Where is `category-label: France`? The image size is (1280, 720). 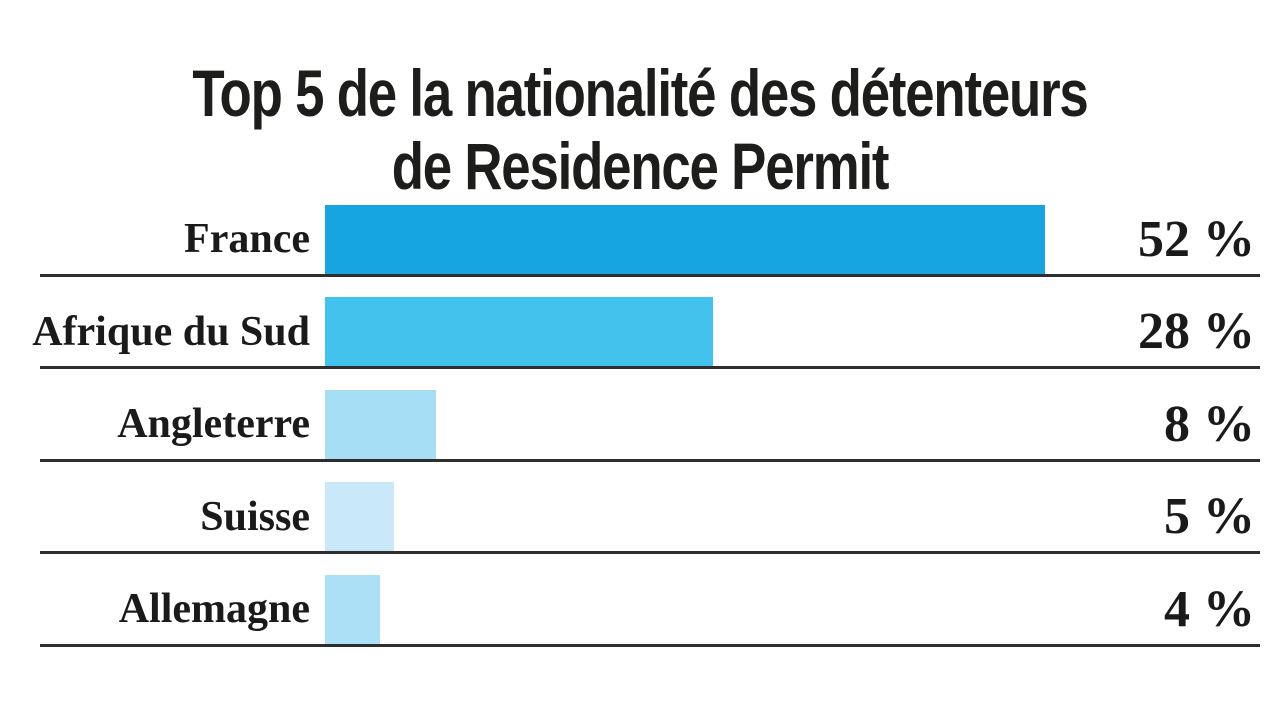
category-label: France is located at coordinates (247, 239).